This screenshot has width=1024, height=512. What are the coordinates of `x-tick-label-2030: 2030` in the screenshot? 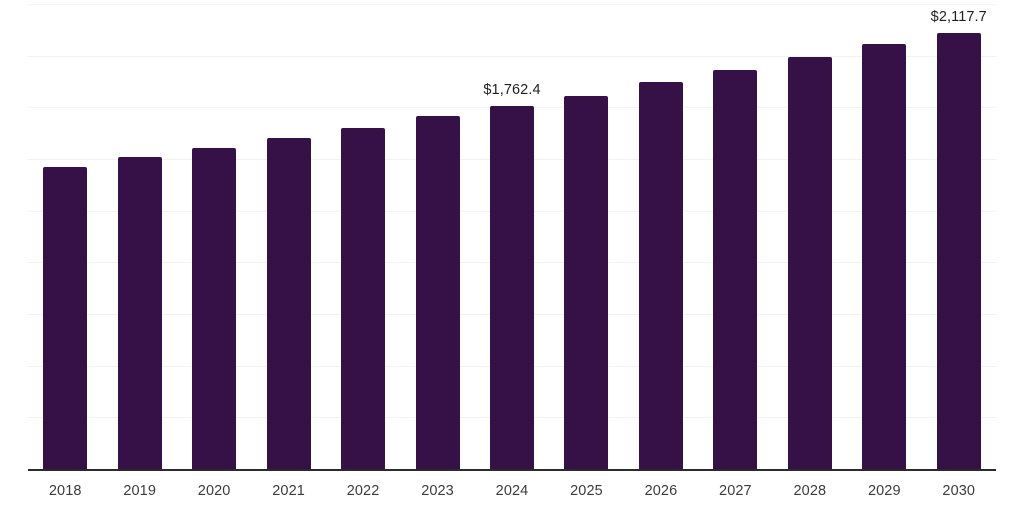 It's located at (959, 491).